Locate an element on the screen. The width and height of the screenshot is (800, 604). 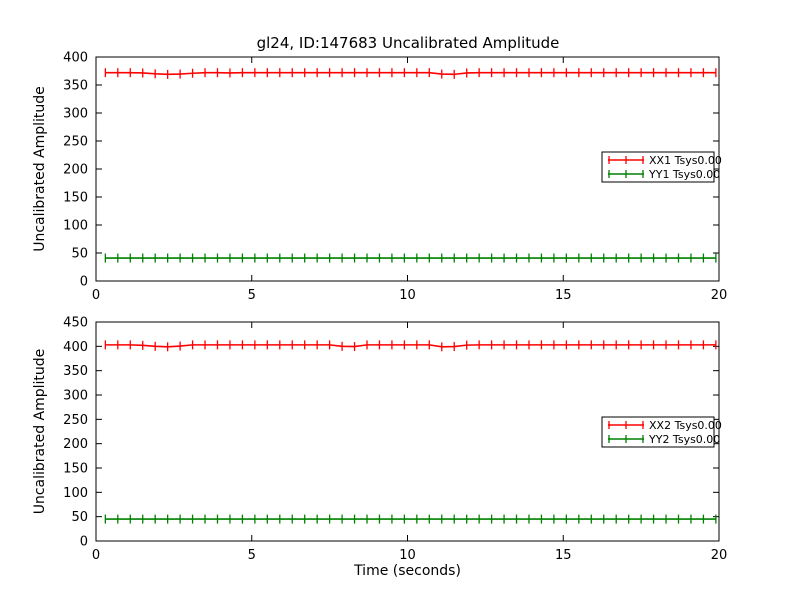
y-tick-label: 450 is located at coordinates (75, 323).